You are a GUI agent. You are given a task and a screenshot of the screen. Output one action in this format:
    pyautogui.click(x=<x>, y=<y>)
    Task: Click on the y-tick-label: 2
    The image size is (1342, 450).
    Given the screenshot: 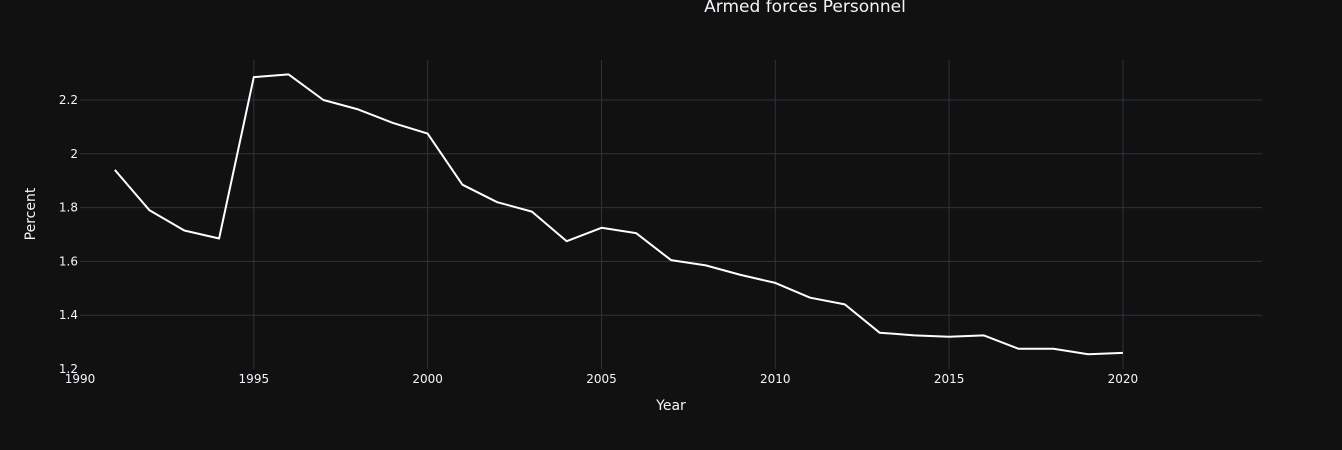 What is the action you would take?
    pyautogui.click(x=74, y=154)
    